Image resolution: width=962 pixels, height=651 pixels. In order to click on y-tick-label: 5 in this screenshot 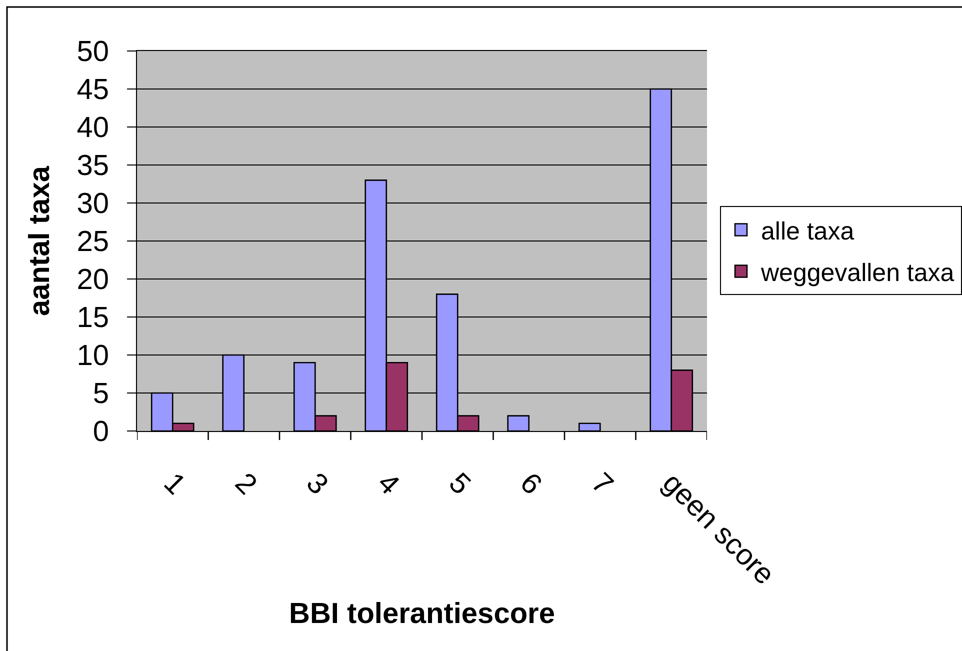, I will do `click(101, 394)`.